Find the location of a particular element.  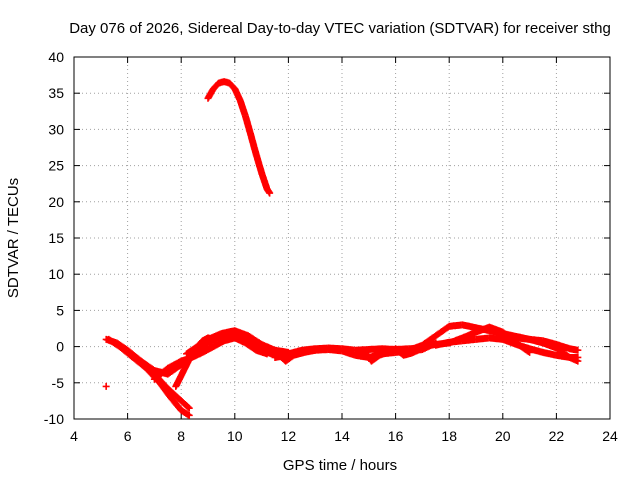

x-tick-label: 8 is located at coordinates (181, 436).